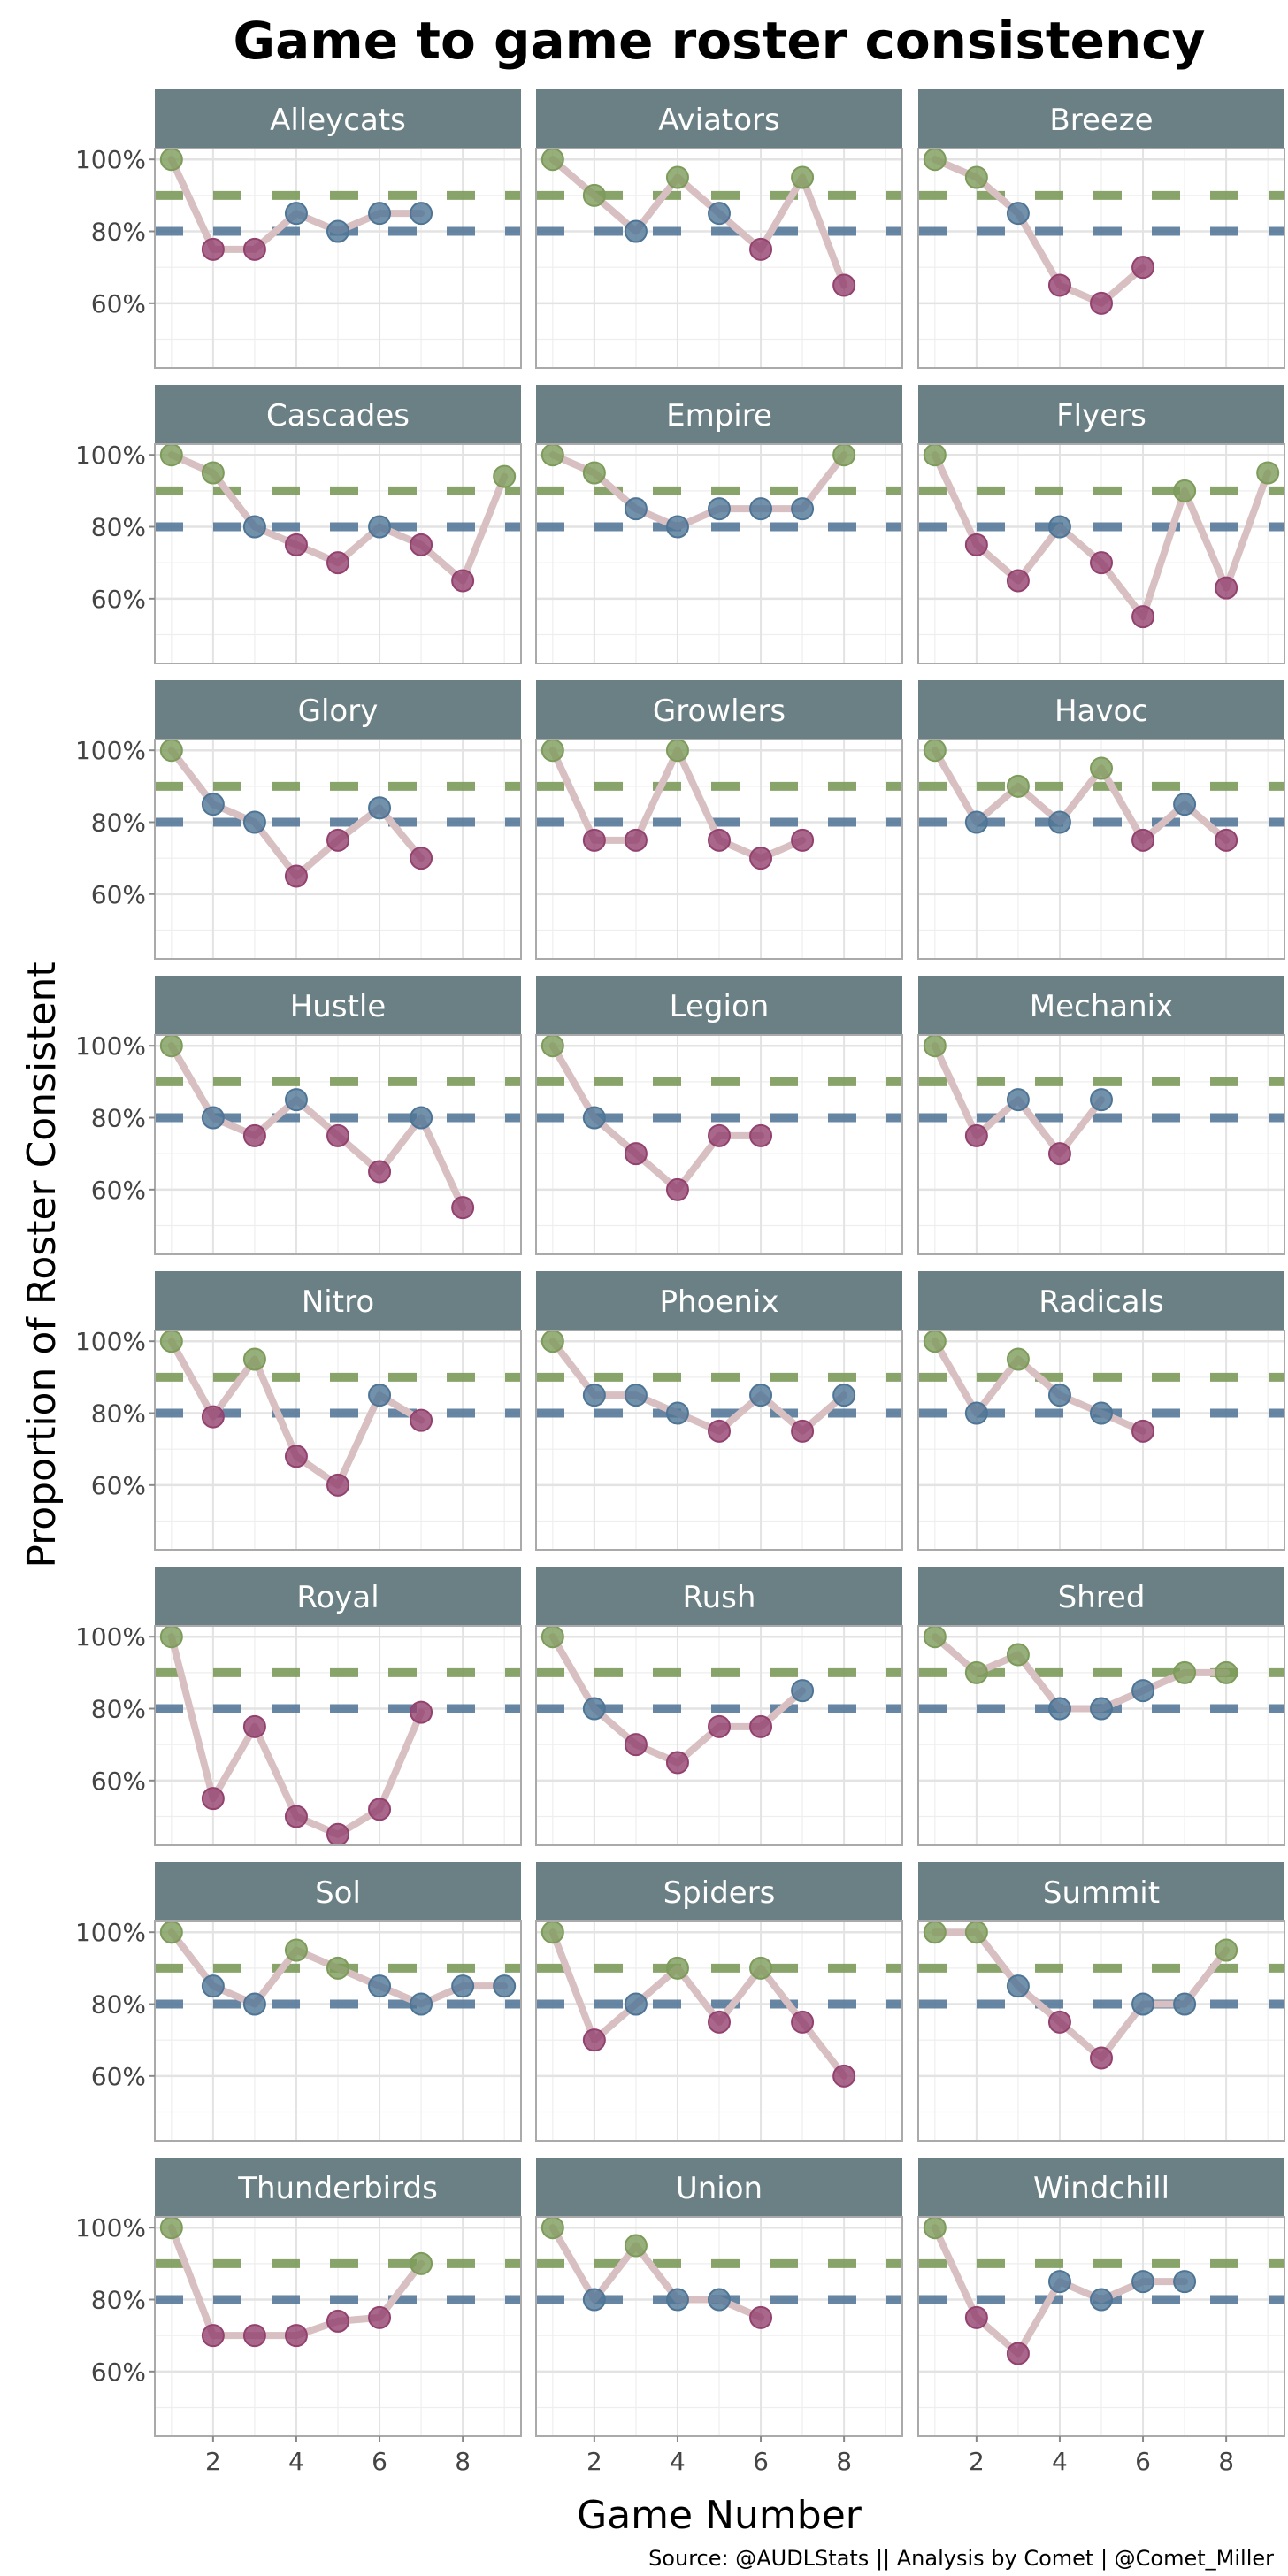 The height and width of the screenshot is (2576, 1288). I want to click on panel-sol: Sol 60% 80% 100%, so click(298, 2002).